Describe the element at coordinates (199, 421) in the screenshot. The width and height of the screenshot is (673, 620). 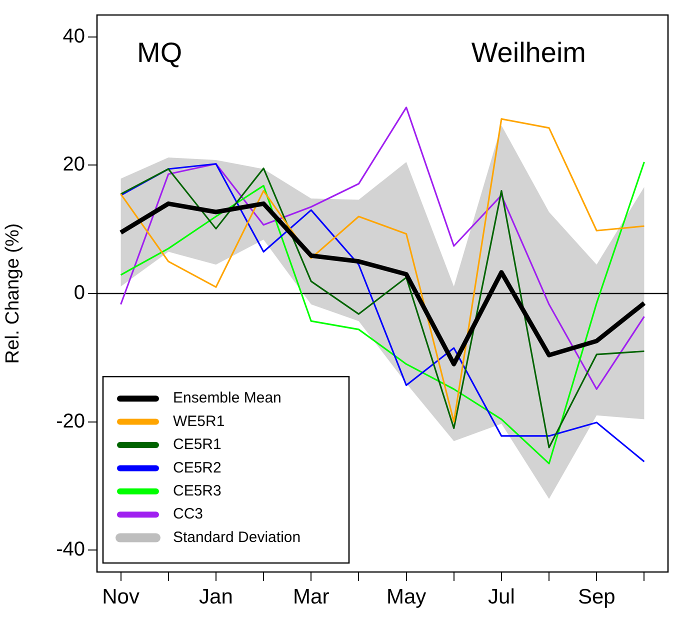
I see `legend-label: WE5R1` at that location.